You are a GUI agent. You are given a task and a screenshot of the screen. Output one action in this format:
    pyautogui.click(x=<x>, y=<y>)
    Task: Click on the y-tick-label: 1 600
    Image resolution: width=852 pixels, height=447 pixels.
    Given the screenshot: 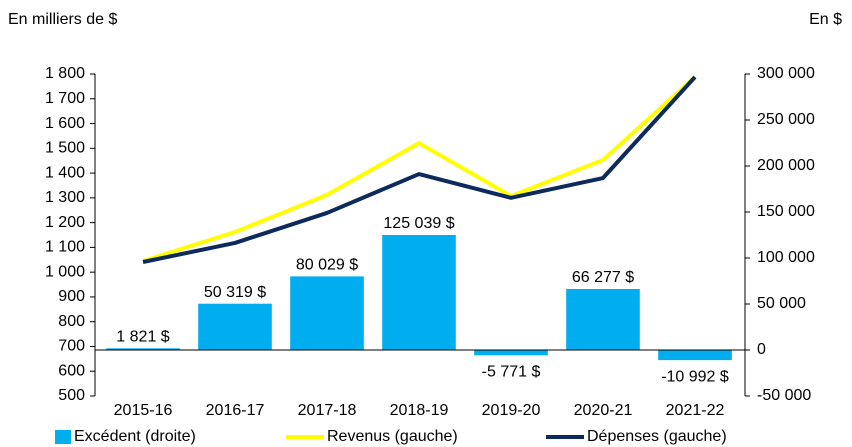 What is the action you would take?
    pyautogui.click(x=65, y=123)
    